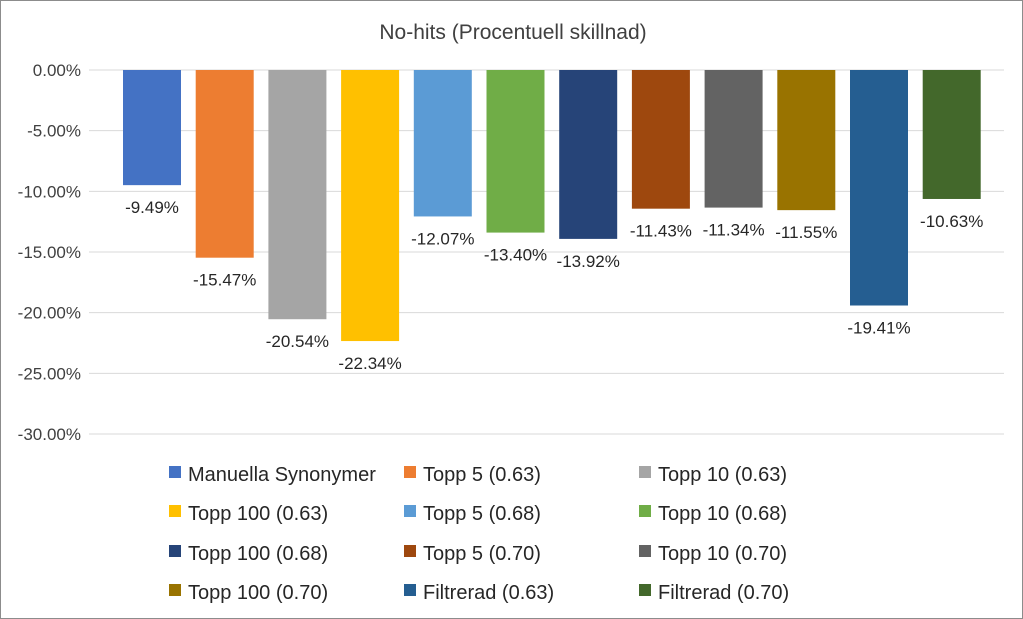  I want to click on legend-label: Topp 100 (0.63), so click(258, 514).